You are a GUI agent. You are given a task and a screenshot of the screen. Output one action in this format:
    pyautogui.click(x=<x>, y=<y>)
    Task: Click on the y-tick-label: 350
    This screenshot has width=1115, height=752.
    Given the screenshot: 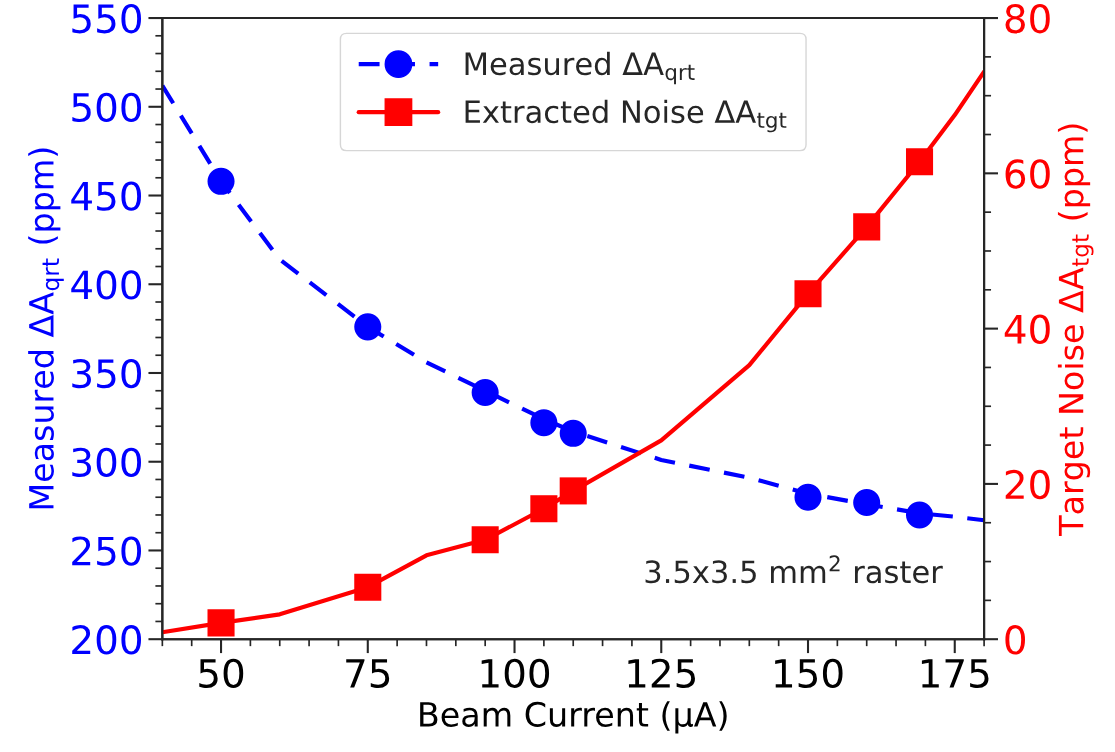 What is the action you would take?
    pyautogui.click(x=107, y=373)
    